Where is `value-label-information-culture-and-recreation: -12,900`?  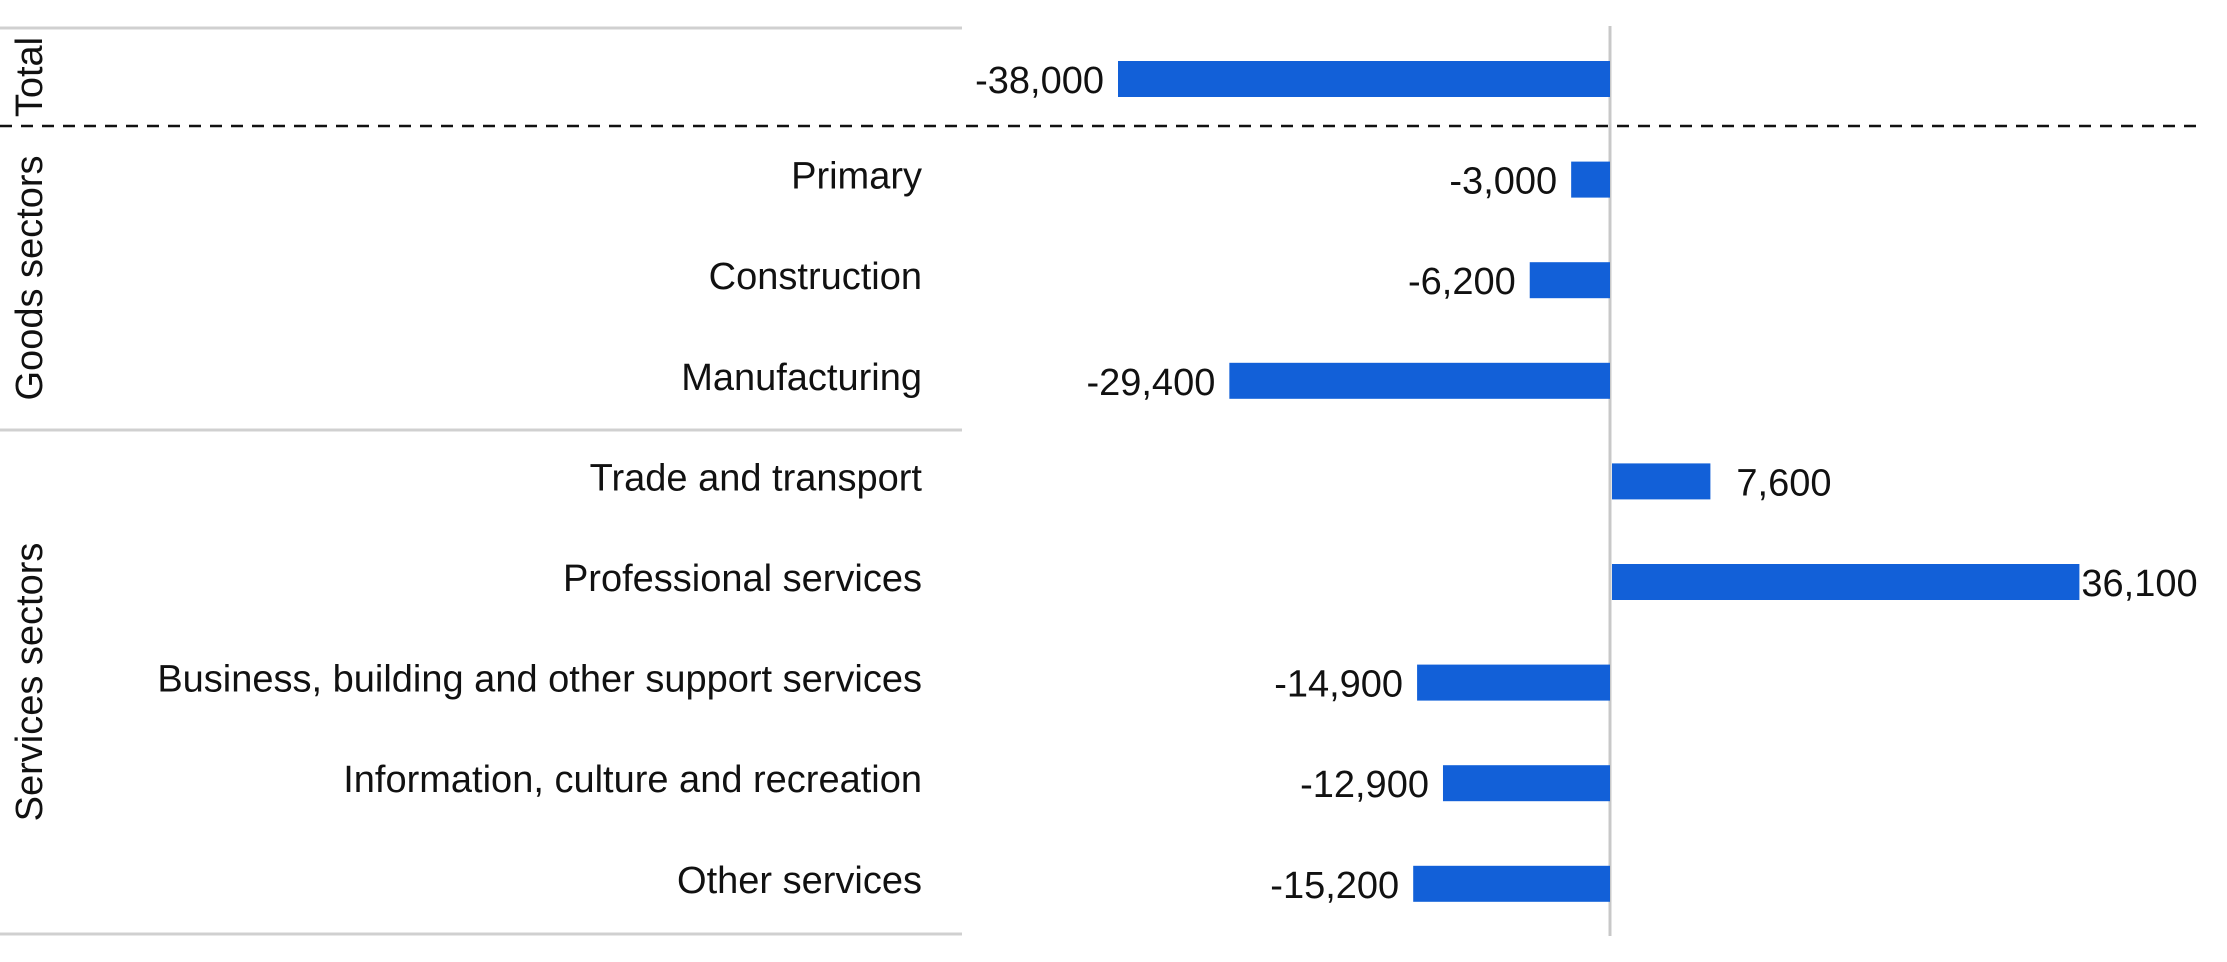 value-label-information-culture-and-recreation: -12,900 is located at coordinates (1364, 785).